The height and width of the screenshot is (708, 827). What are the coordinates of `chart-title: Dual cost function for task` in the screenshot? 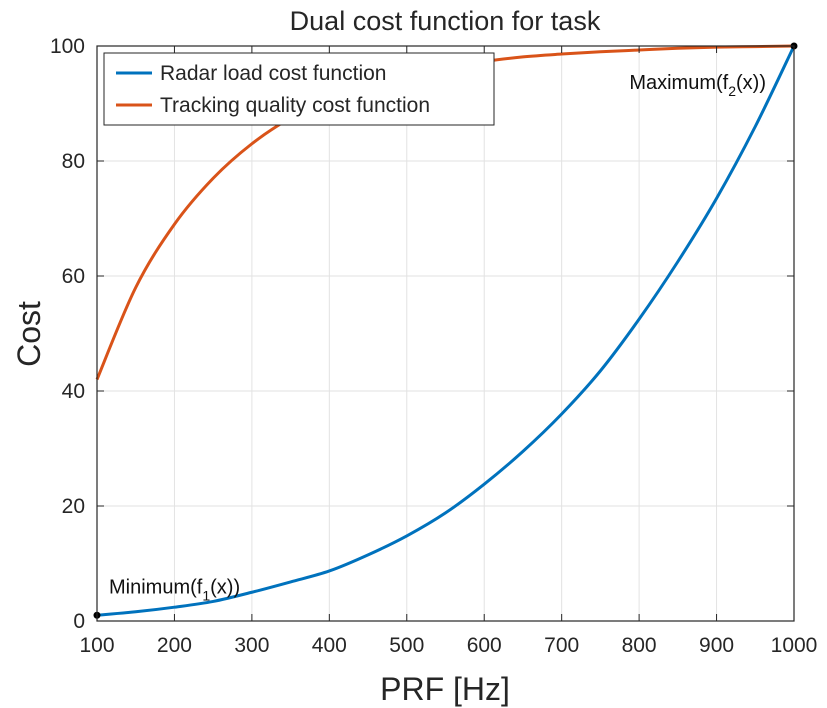 It's located at (445, 21).